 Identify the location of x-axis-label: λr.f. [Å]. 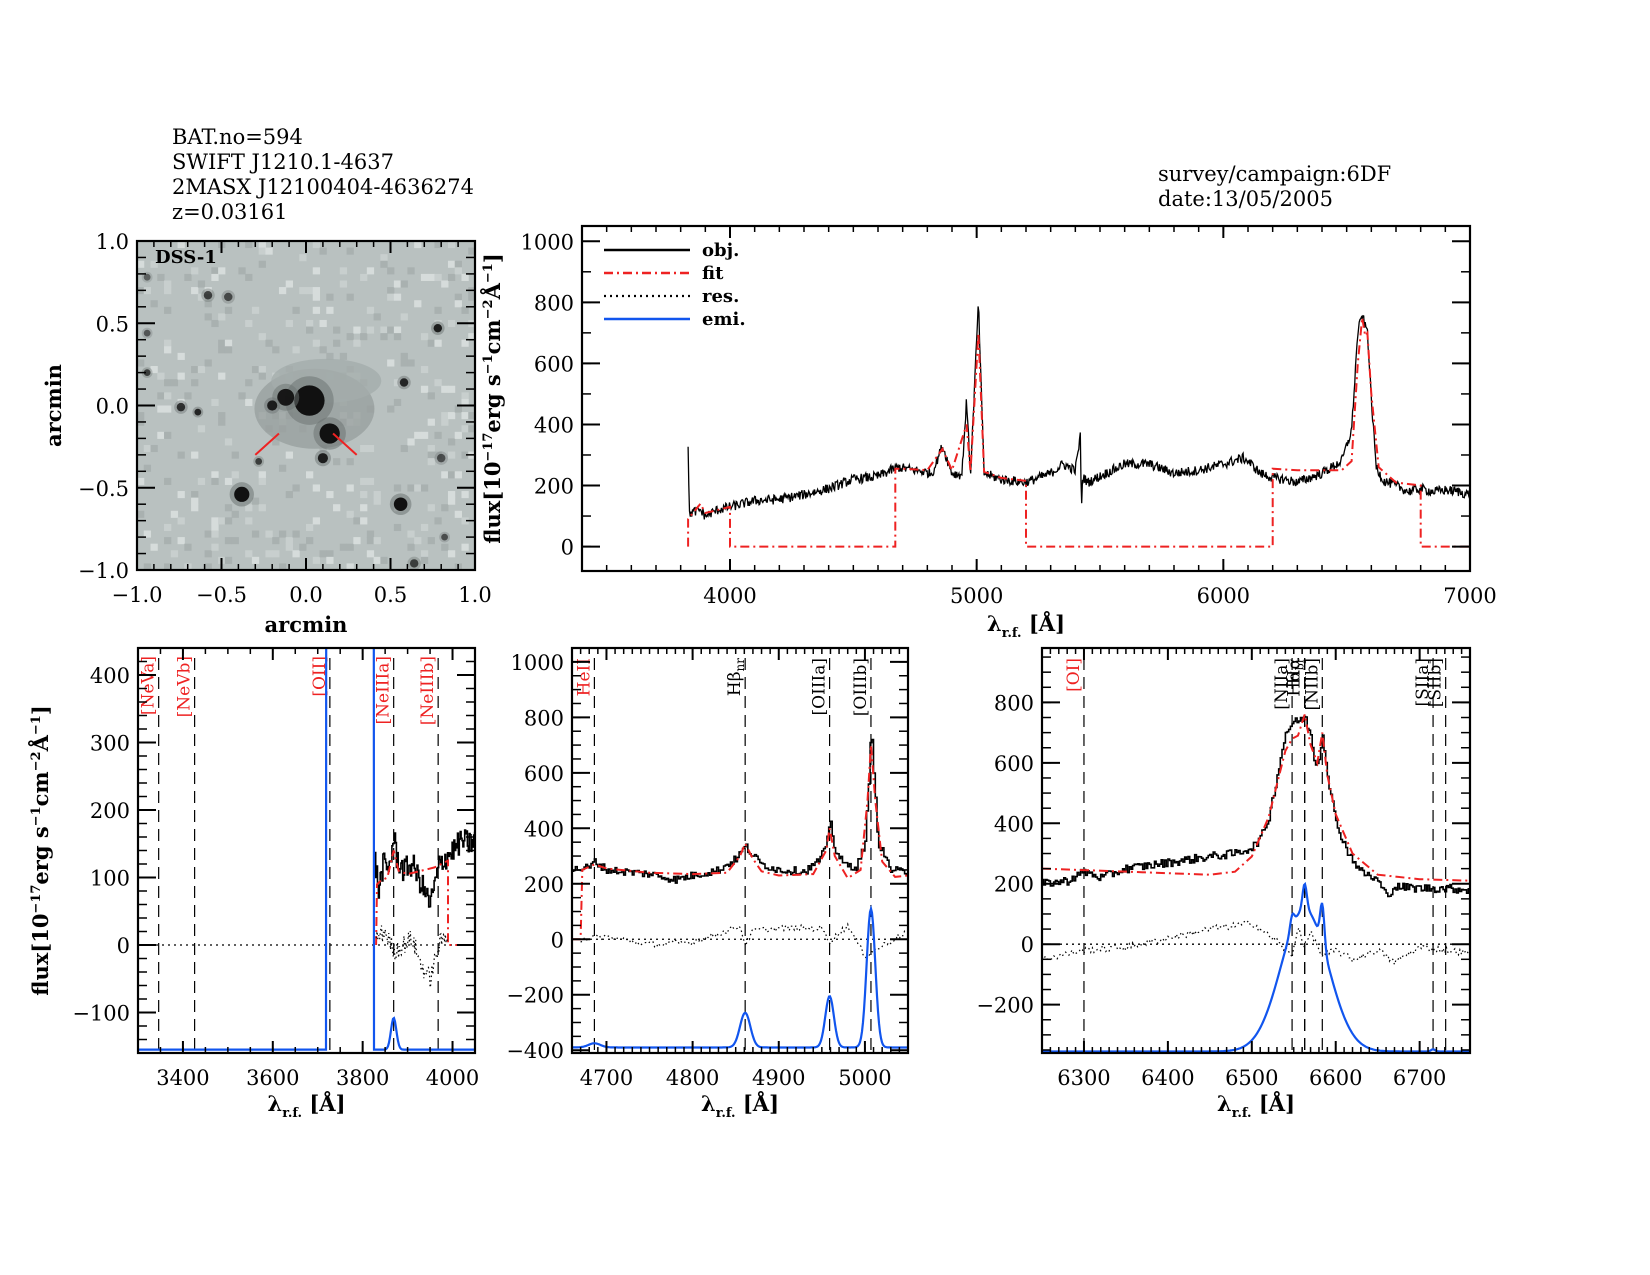
(740, 1106).